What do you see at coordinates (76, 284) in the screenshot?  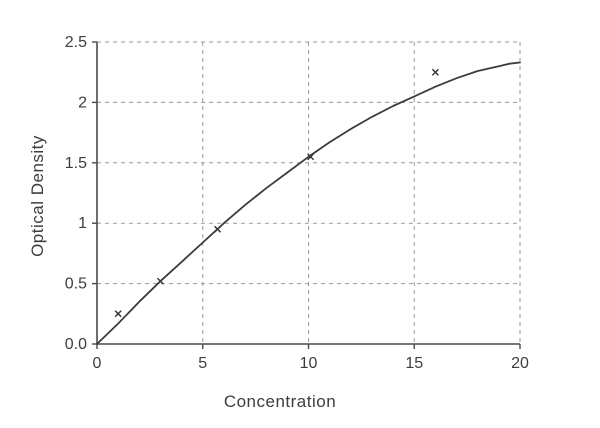 I see `y-tick-label: 0.5` at bounding box center [76, 284].